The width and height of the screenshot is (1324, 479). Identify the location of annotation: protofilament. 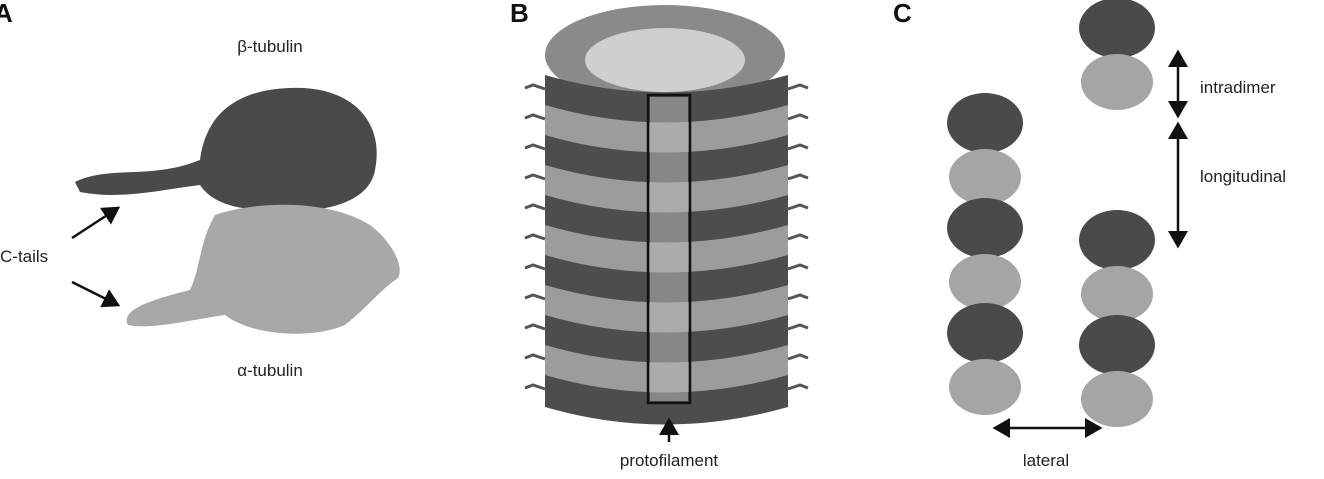
(669, 460).